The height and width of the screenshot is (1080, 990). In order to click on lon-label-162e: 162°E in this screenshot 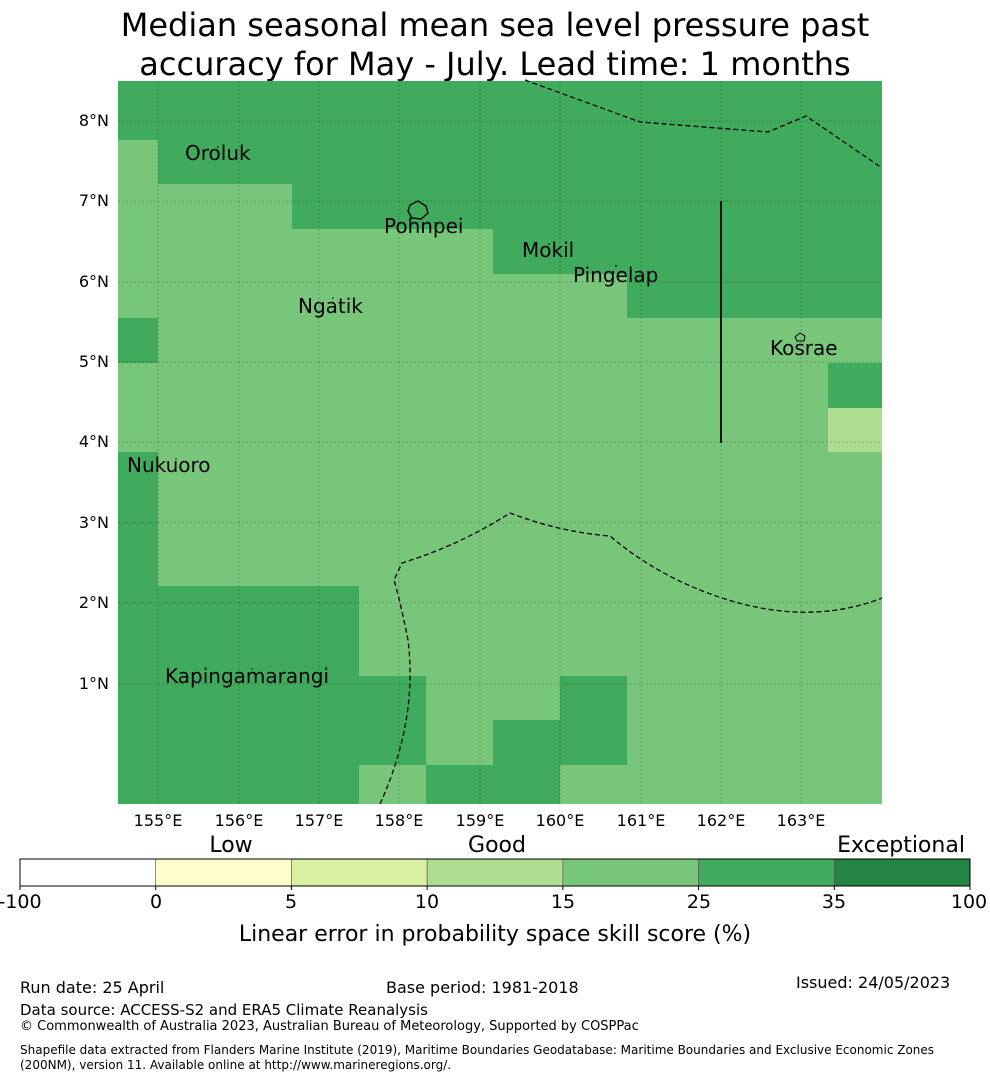, I will do `click(721, 820)`.